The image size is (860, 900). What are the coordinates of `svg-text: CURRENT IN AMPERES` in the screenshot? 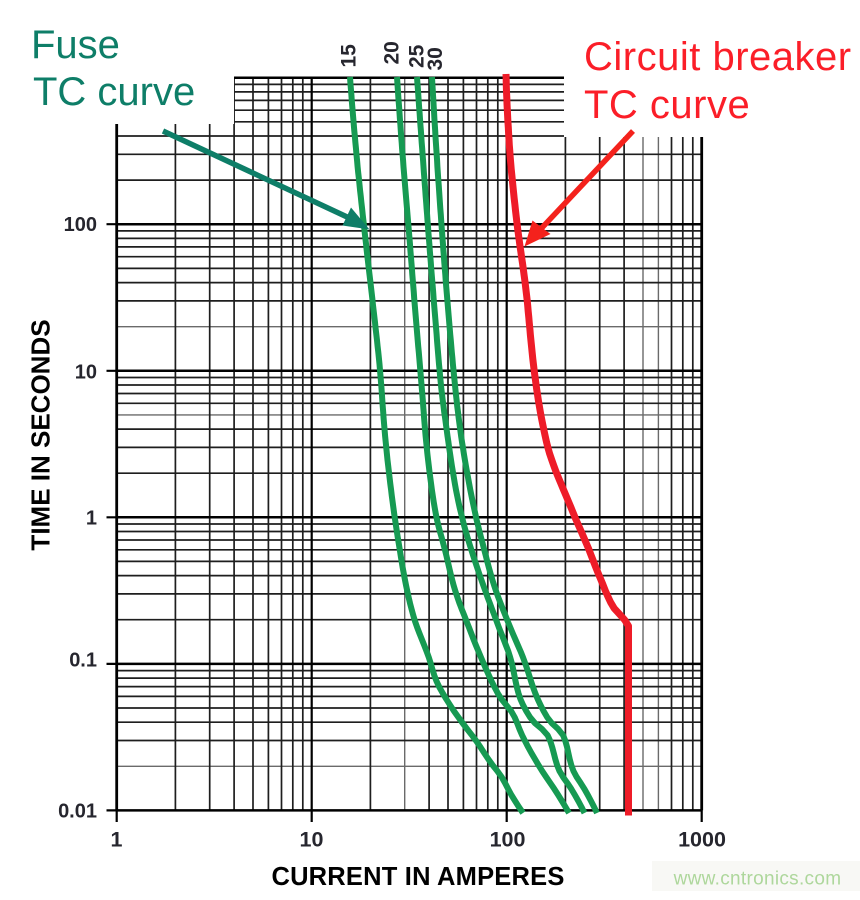 It's located at (417, 877).